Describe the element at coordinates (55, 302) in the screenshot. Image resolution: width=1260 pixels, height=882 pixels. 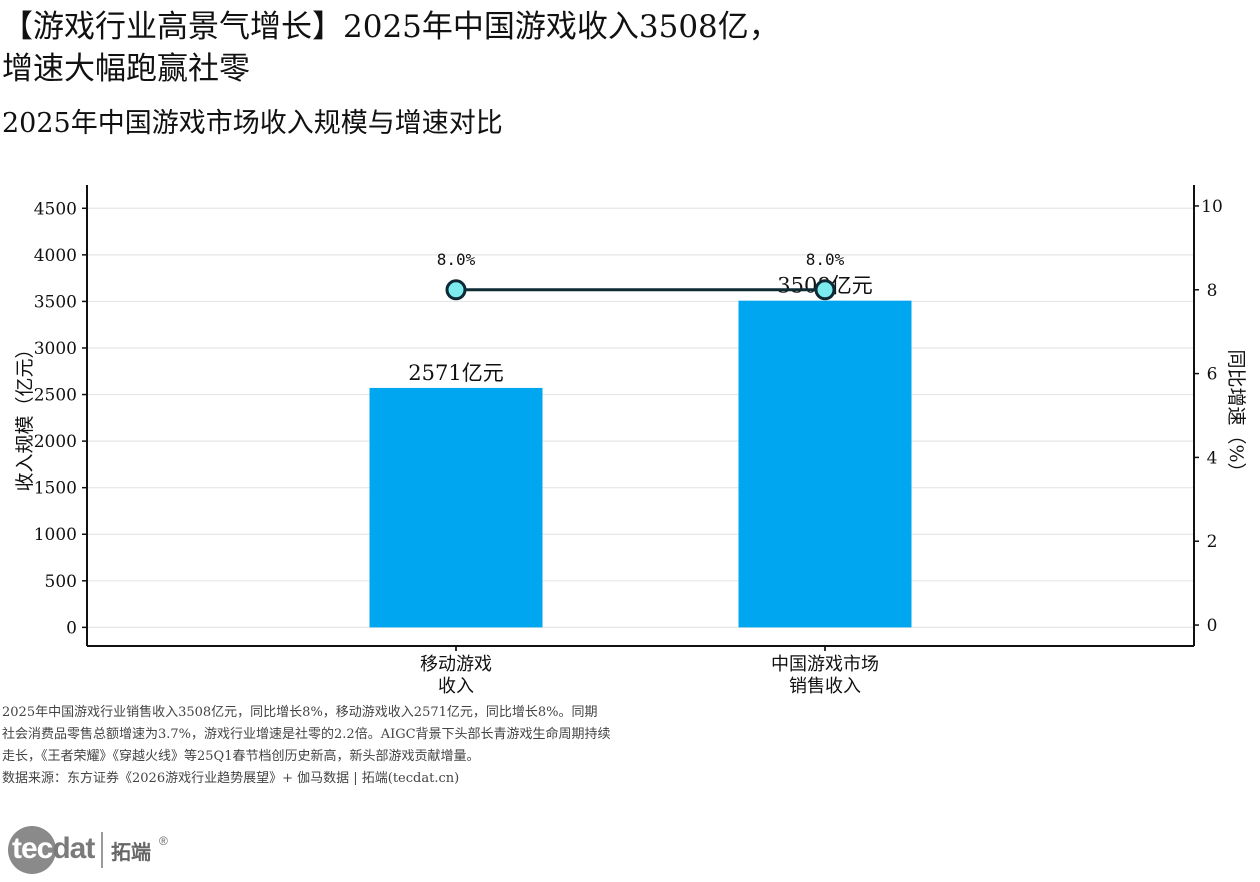
I see `y-tick-label: 3500` at that location.